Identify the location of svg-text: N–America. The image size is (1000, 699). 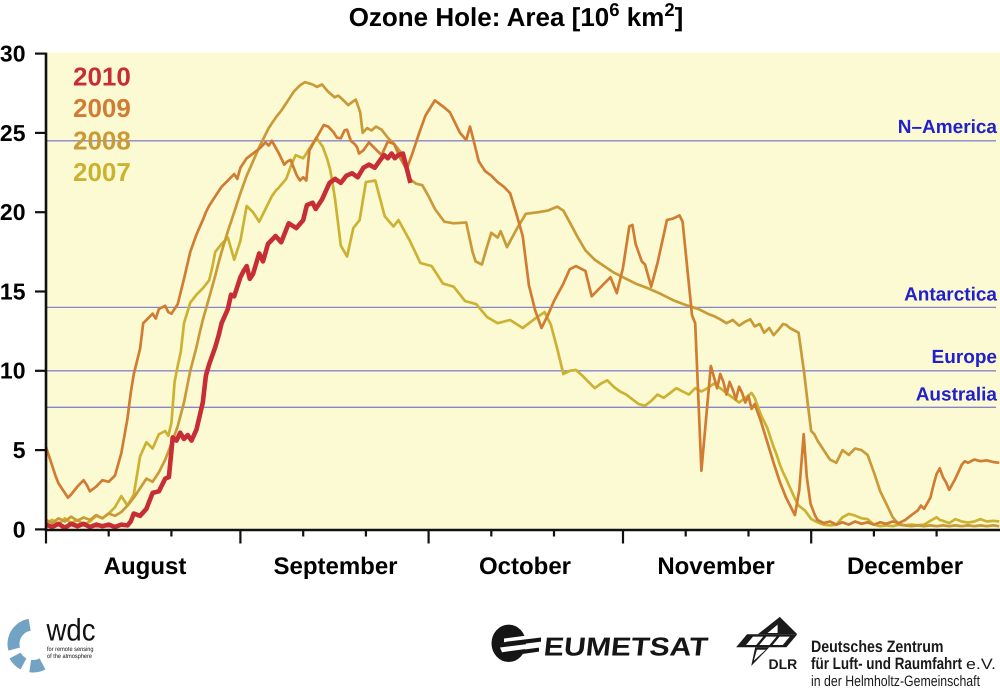
(948, 127).